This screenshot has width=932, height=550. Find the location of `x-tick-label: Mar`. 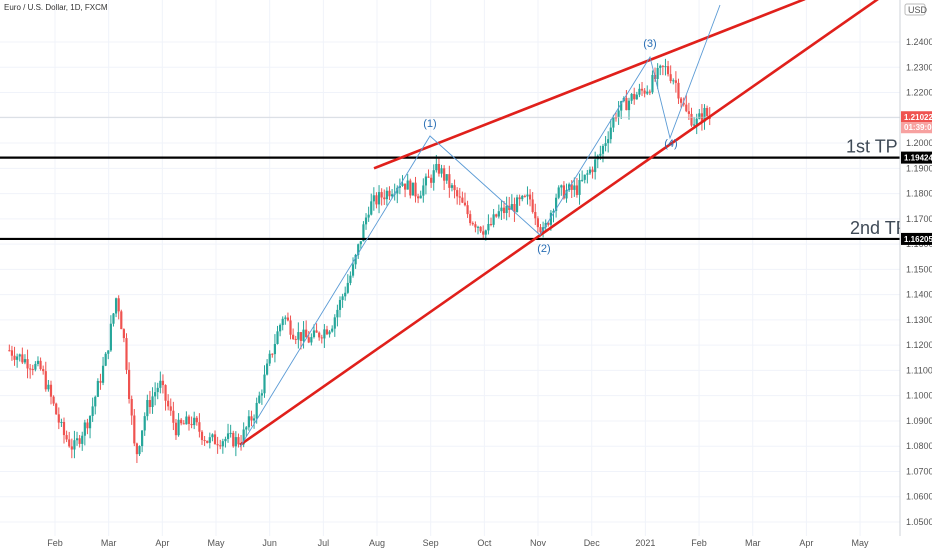

x-tick-label: Mar is located at coordinates (753, 543).